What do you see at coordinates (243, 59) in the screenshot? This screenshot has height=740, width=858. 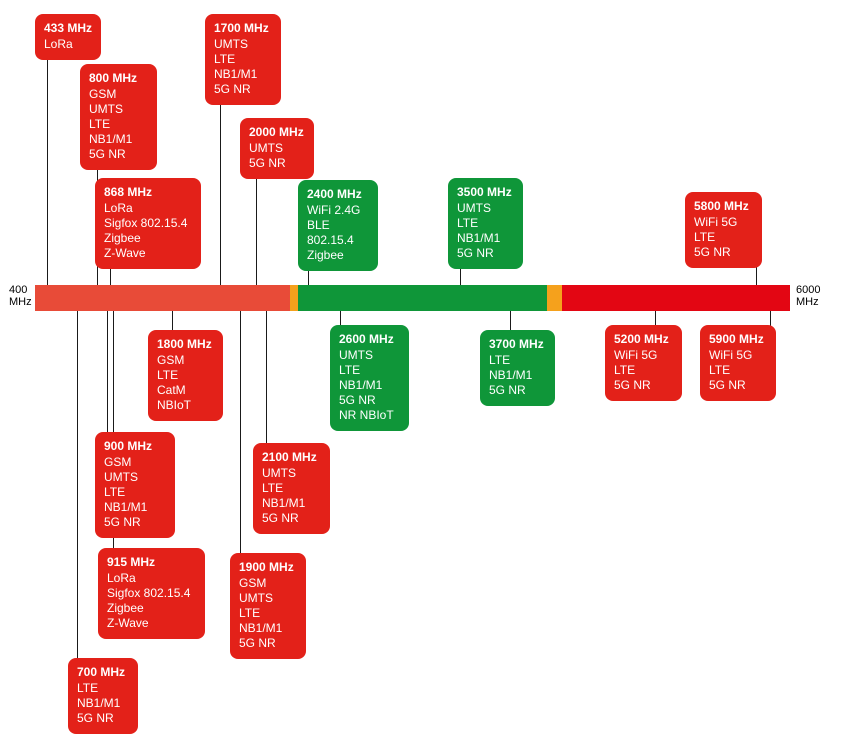 I see `band-box-1700-mhz: 1700 MHz UMTS LTE NB1/M1 5G NR` at bounding box center [243, 59].